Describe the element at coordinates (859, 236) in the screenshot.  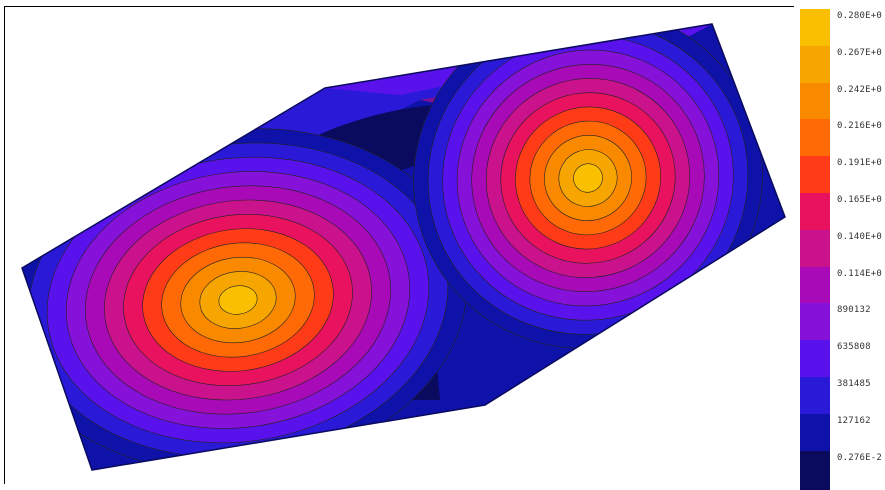
I see `legend-label: 0.140E+0` at that location.